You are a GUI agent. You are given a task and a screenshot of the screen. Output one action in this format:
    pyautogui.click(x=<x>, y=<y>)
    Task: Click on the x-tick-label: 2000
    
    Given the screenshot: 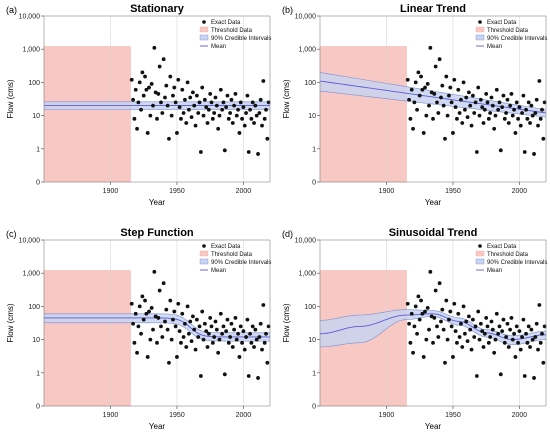 What is the action you would take?
    pyautogui.click(x=520, y=191)
    